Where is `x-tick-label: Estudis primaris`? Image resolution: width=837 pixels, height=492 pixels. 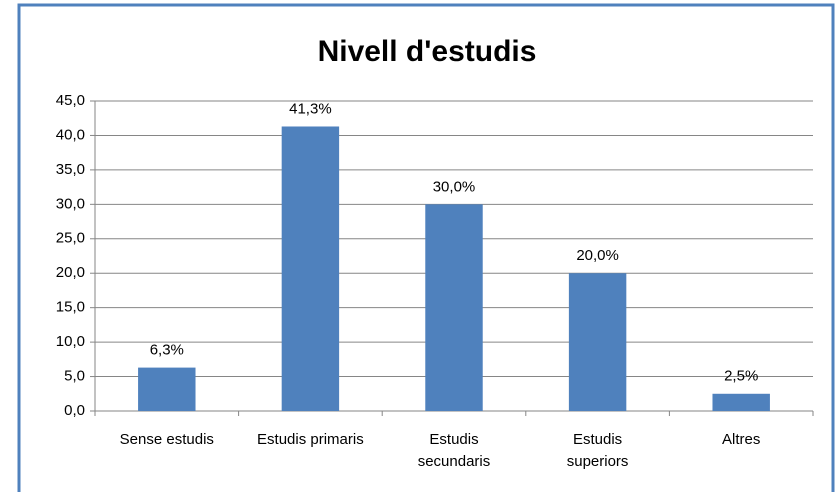
x-tick-label: Estudis primaris is located at coordinates (310, 439).